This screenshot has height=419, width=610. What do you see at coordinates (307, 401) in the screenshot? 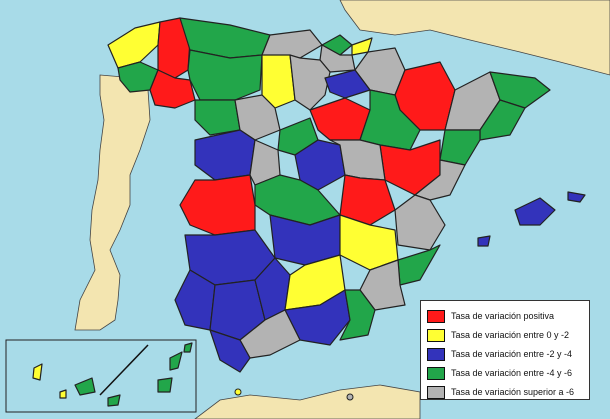
I see `africa-land` at bounding box center [307, 401].